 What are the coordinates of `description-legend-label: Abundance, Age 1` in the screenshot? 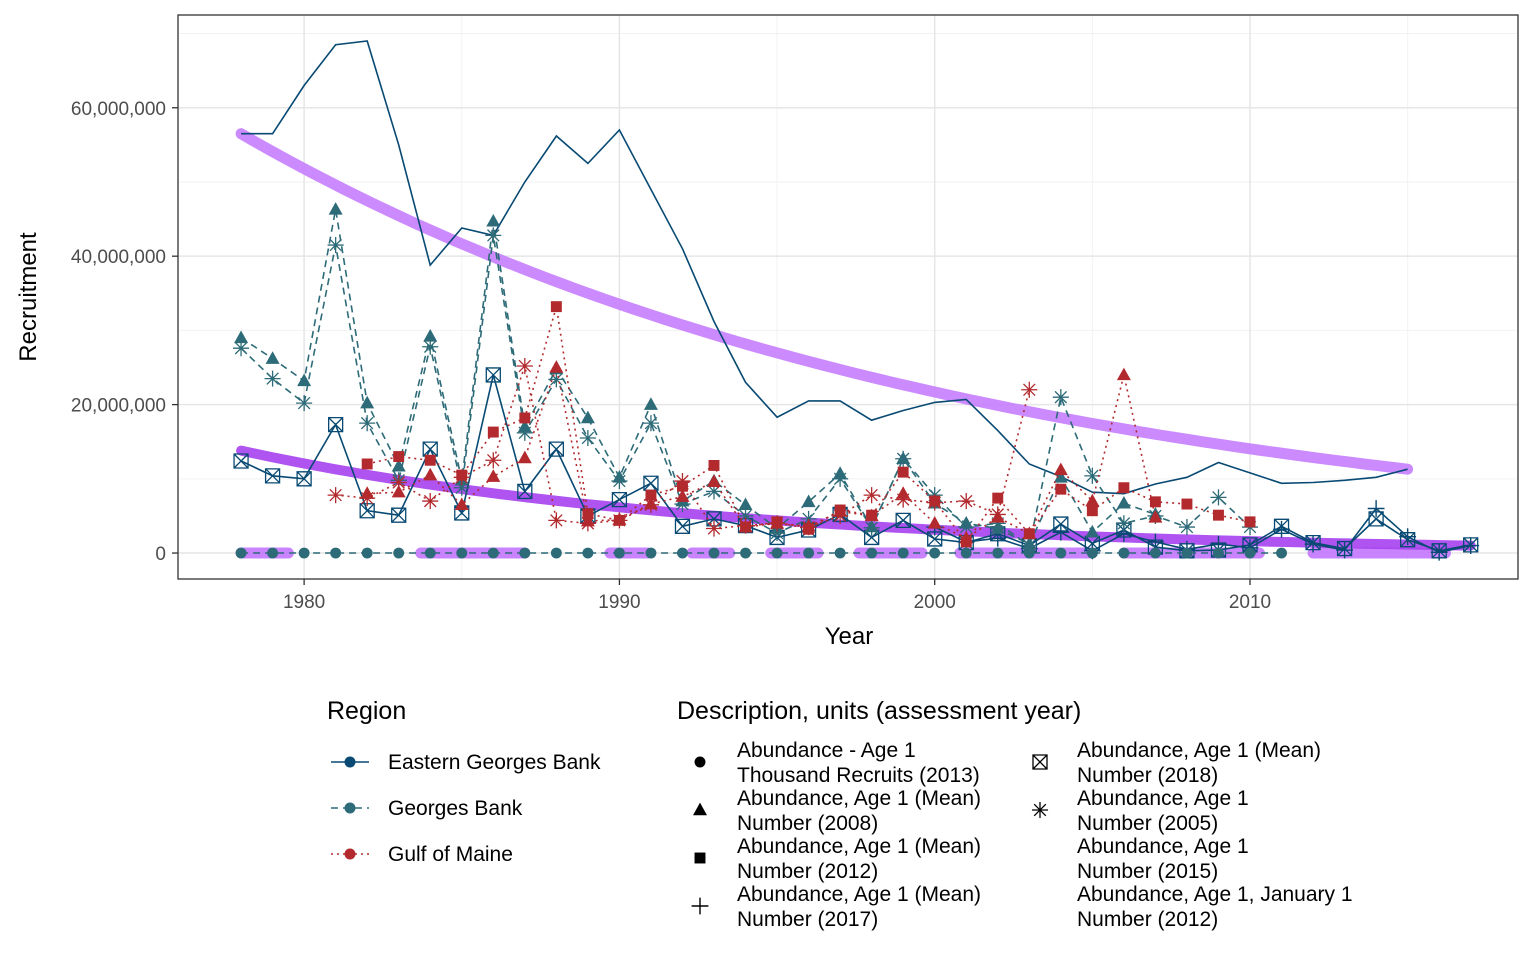 It's located at (1163, 846).